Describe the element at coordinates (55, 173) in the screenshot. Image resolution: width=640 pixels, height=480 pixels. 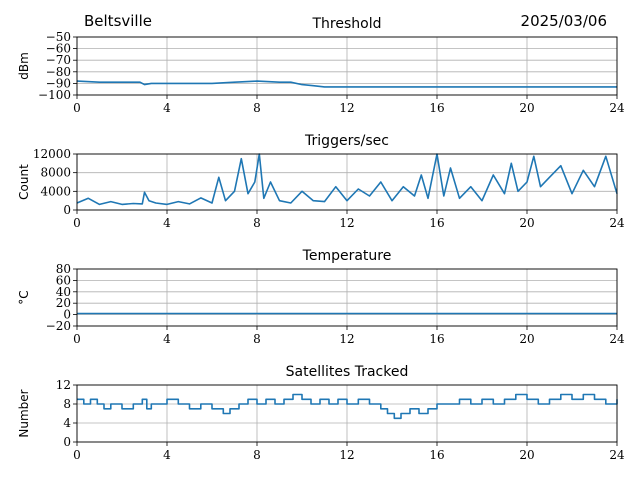
I see `y-tick-label: 8000` at that location.